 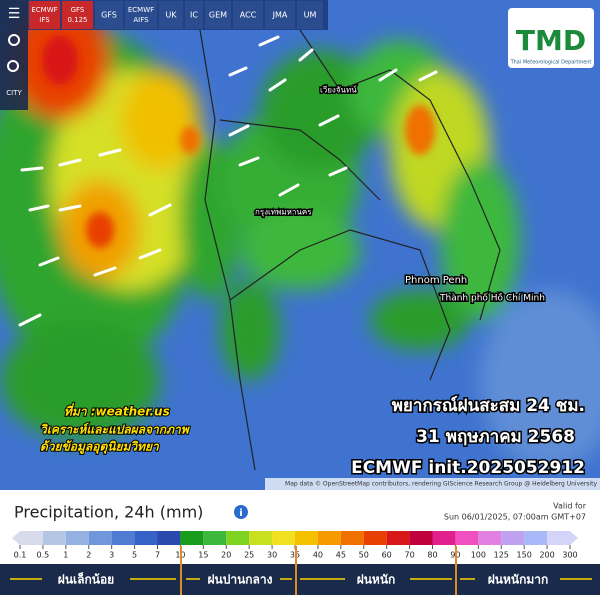 I want to click on legend-tick-label: 25, so click(x=249, y=555).